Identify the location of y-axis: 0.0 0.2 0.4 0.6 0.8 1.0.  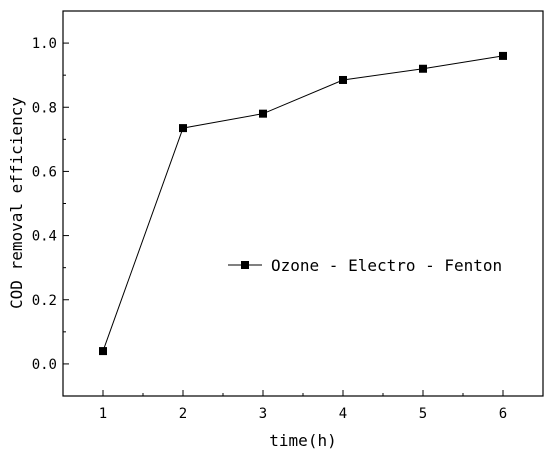
(50, 204).